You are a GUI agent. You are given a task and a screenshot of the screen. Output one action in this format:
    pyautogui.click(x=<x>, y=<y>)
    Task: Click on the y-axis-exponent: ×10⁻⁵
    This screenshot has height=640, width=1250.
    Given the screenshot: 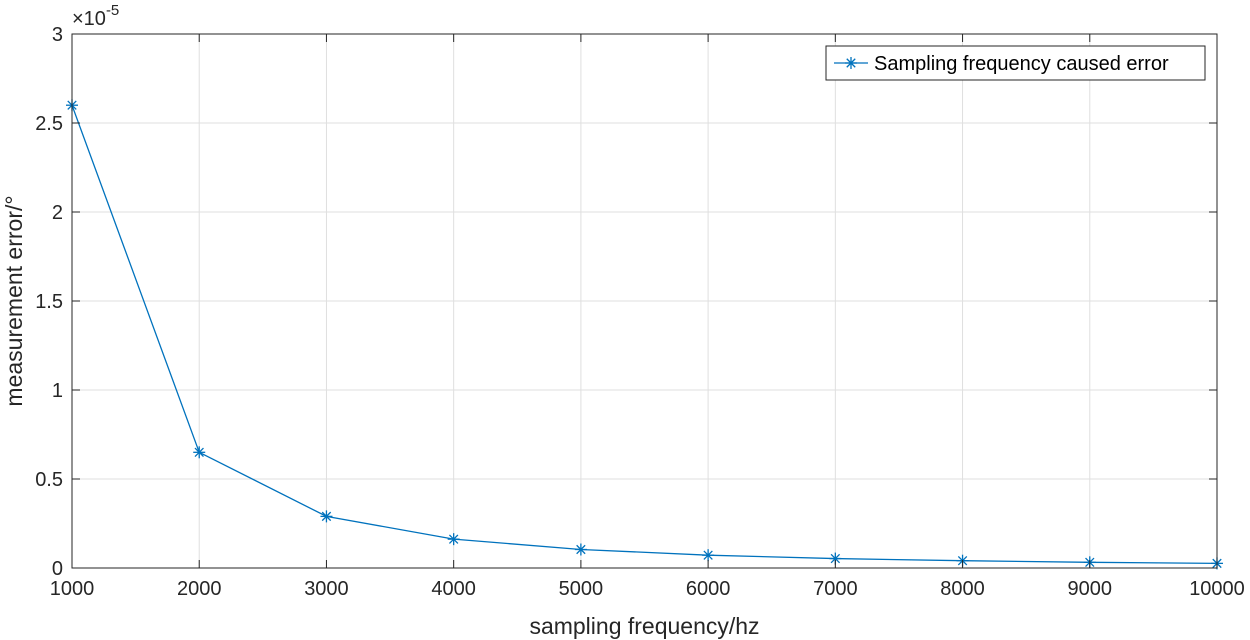 What is the action you would take?
    pyautogui.click(x=95, y=16)
    